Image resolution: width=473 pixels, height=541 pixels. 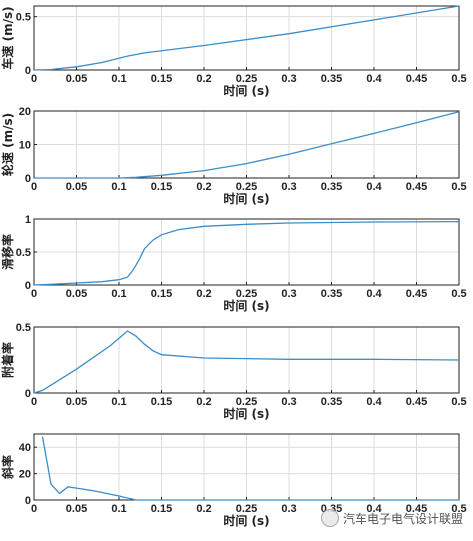 I want to click on y-axis-label: 车速 (m/s), so click(x=7, y=37).